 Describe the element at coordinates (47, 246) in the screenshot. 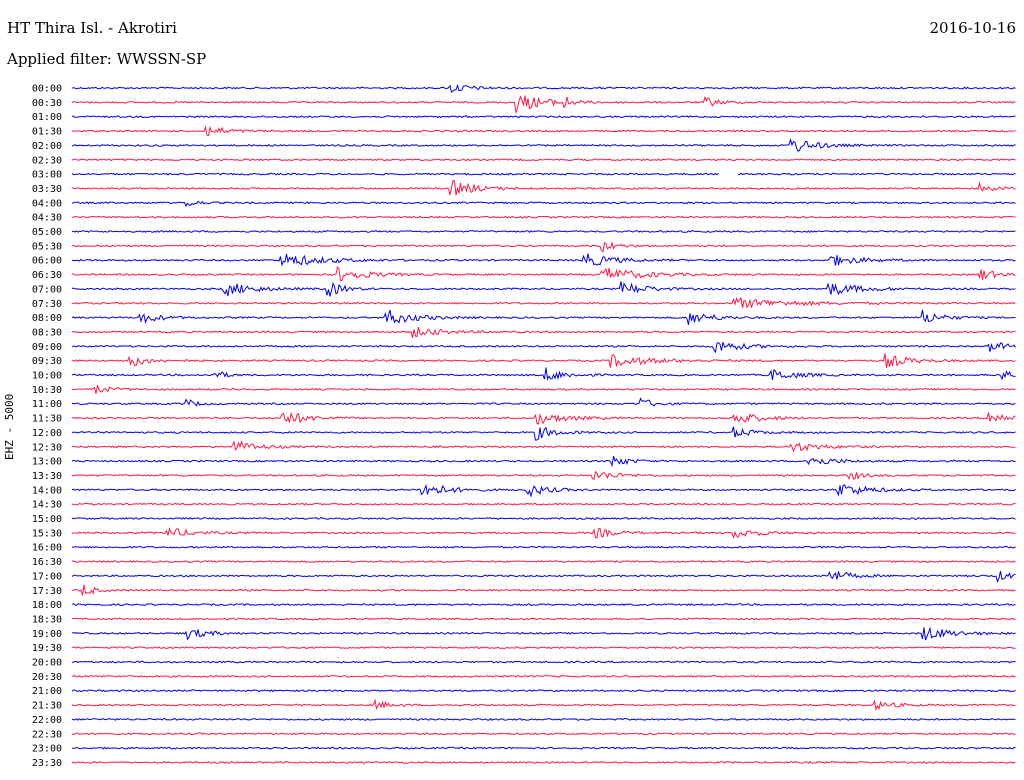

I see `time-tick-label: 05:30` at that location.